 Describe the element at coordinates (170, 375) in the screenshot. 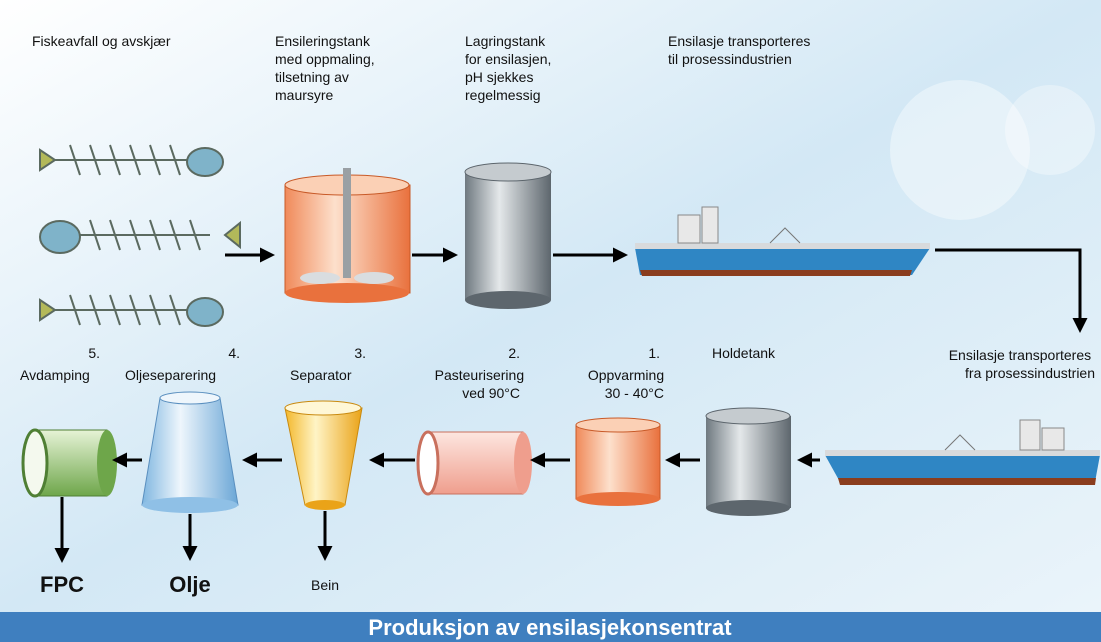

I see `label: Oljeseparering` at that location.